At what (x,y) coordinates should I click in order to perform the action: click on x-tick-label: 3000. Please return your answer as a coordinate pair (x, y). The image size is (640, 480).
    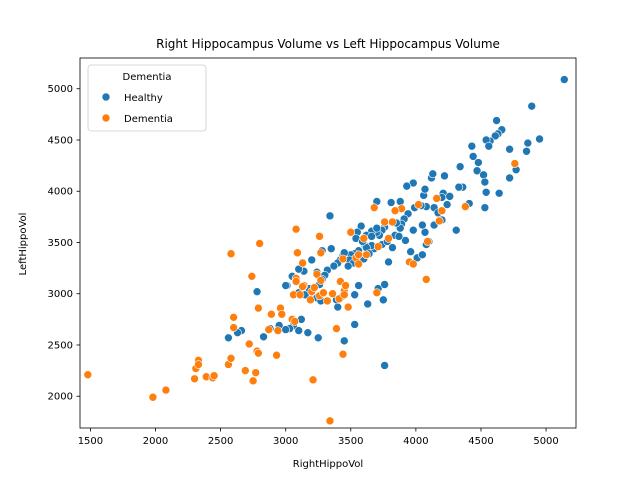
    Looking at the image, I should click on (285, 441).